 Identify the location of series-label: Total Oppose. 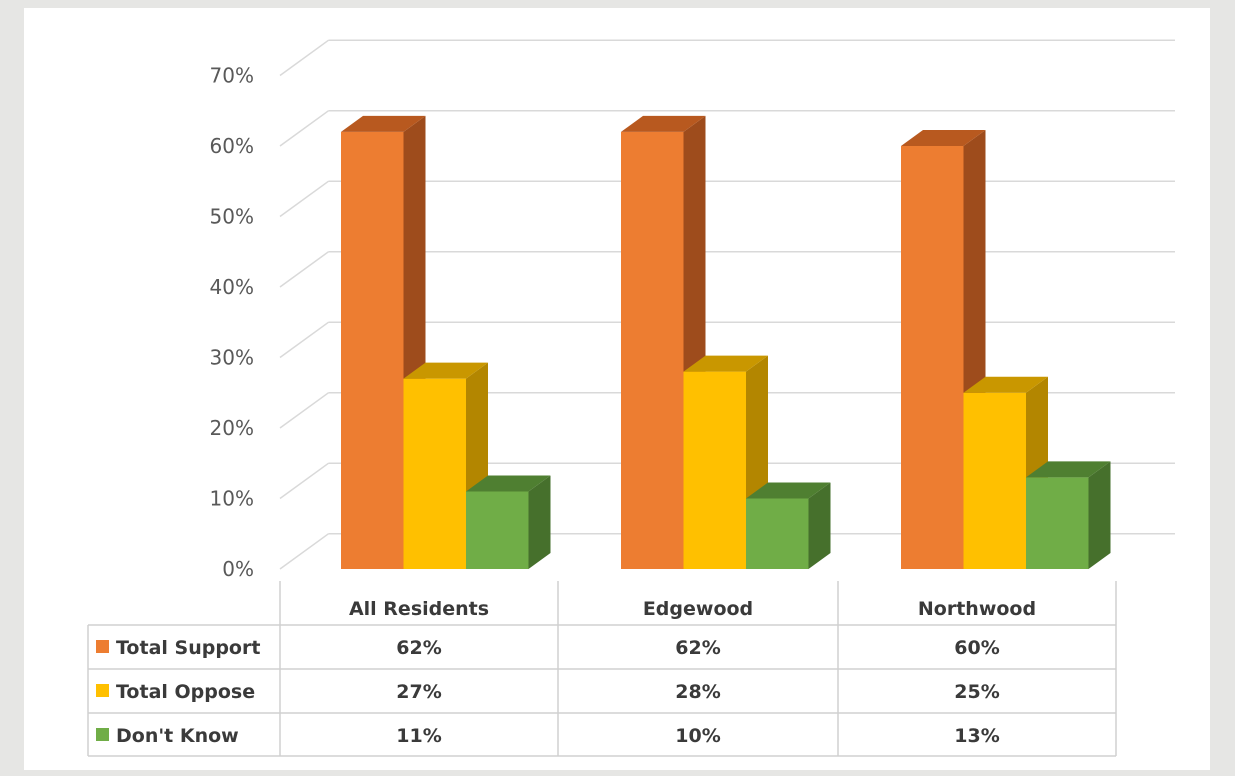
(185, 692).